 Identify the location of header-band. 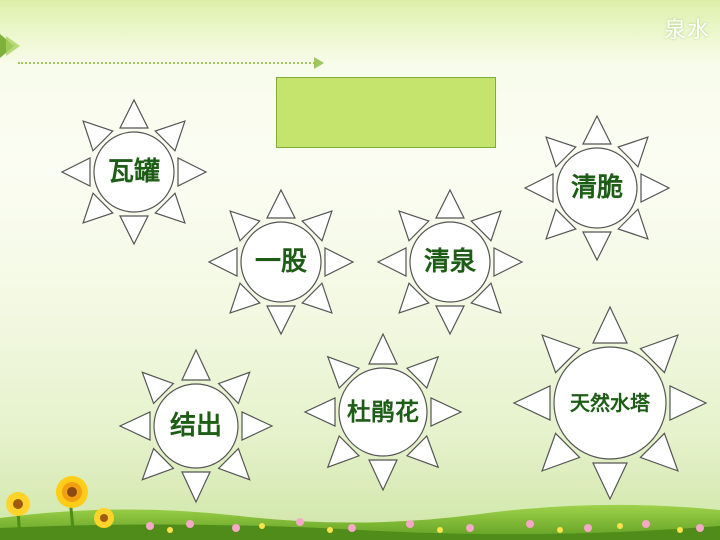
(360, 31).